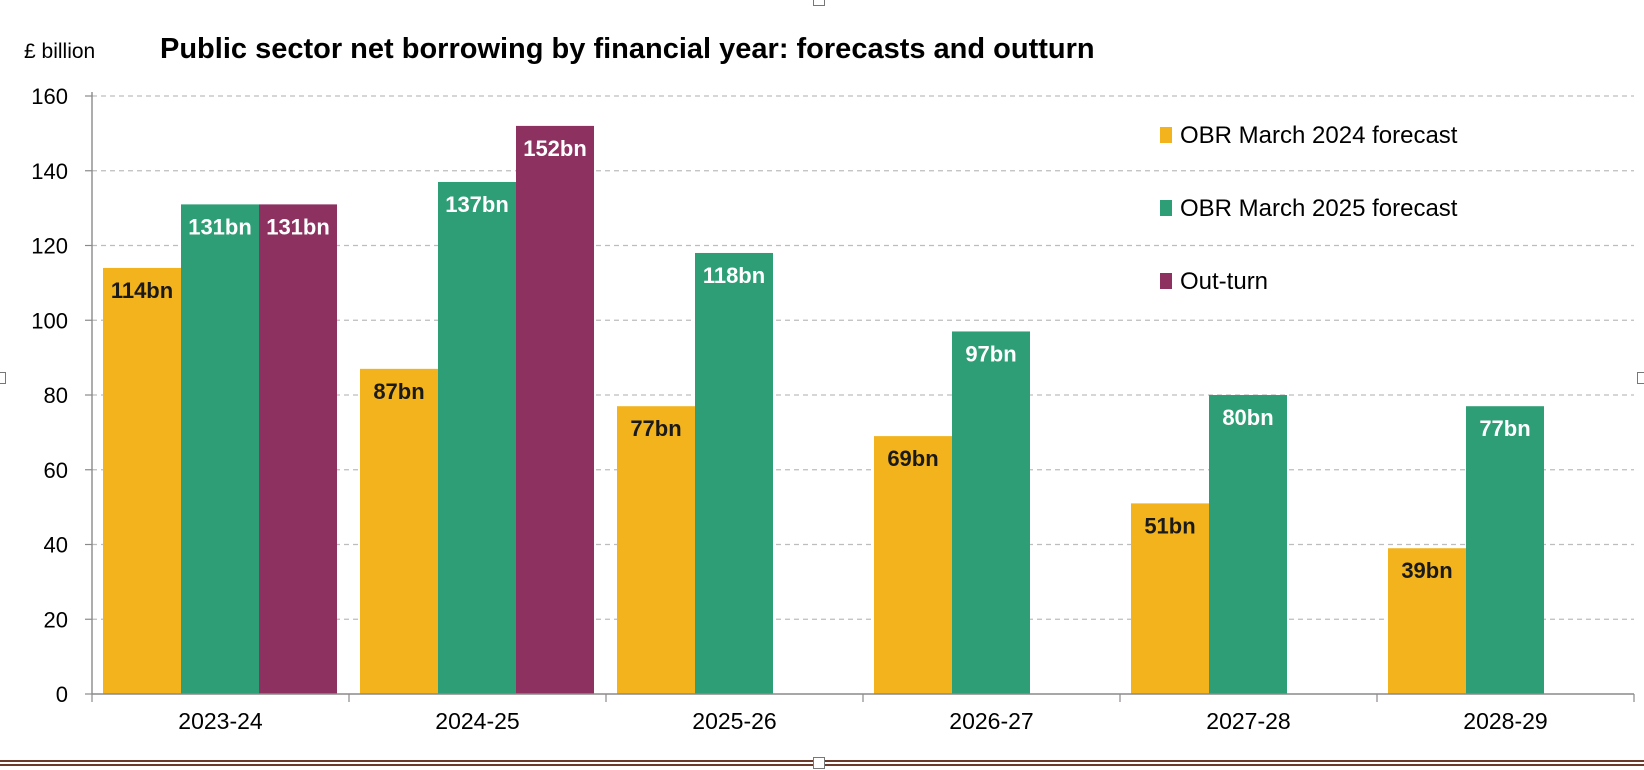  Describe the element at coordinates (56, 545) in the screenshot. I see `y-tick-label: 40` at that location.